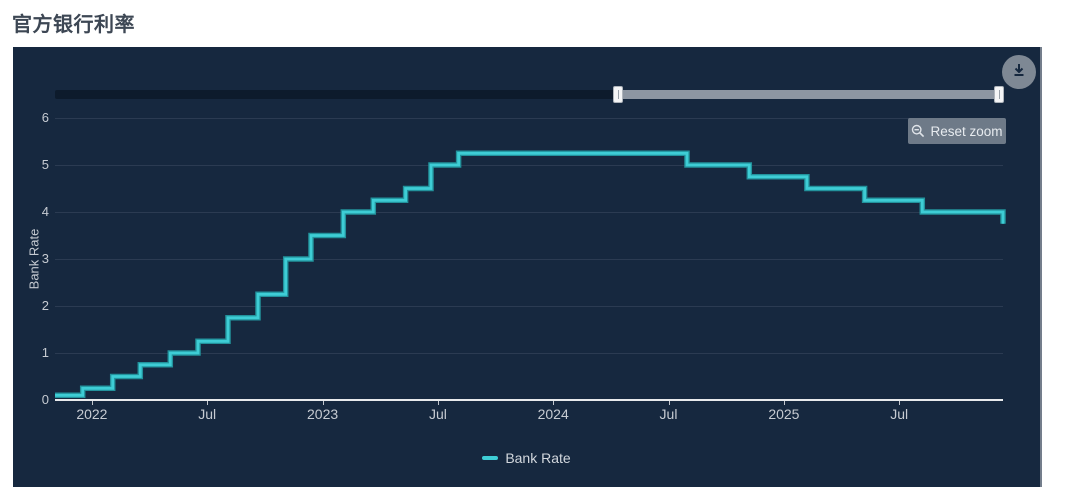 The height and width of the screenshot is (496, 1080). I want to click on x-axis-tick-label: 2022, so click(92, 414).